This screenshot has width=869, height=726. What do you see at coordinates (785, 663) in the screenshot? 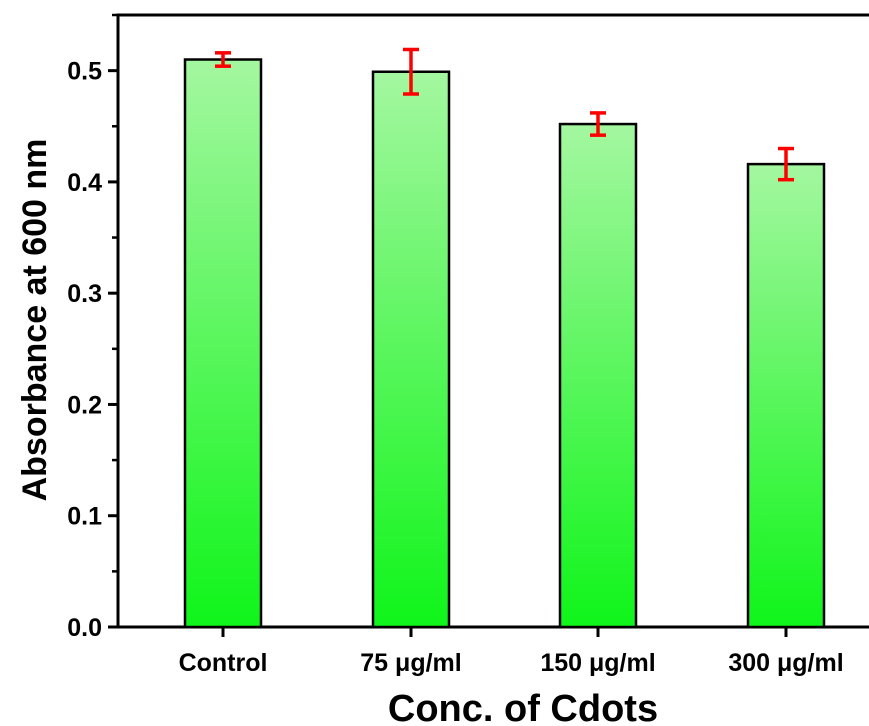
I see `x-tick-label: 300 μg/ml` at bounding box center [785, 663].